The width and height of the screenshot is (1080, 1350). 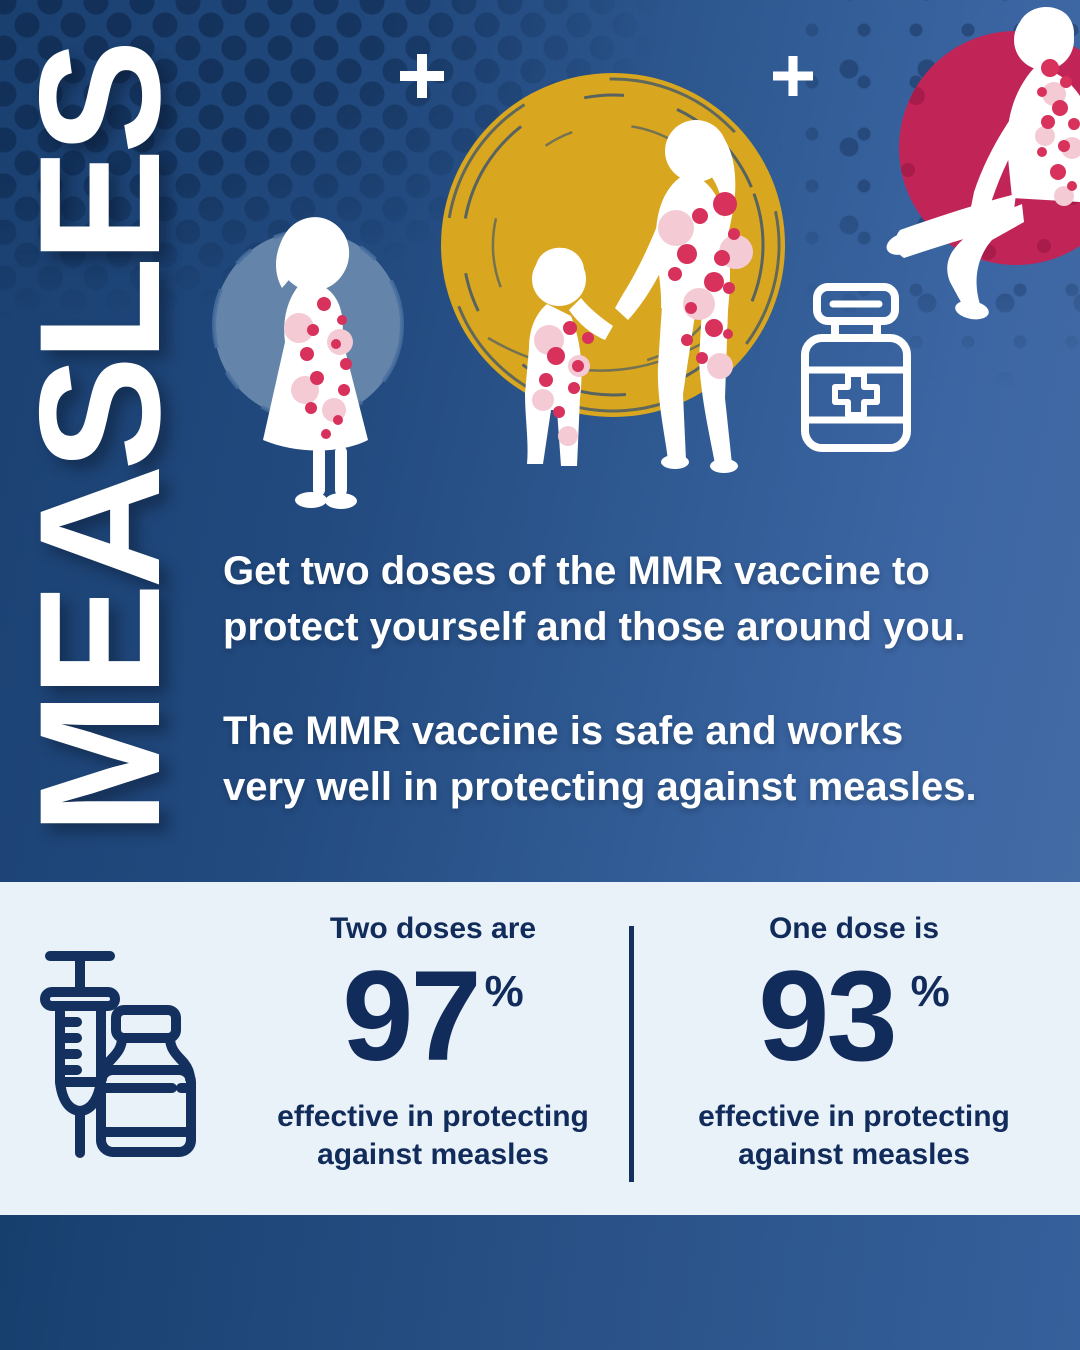 What do you see at coordinates (600, 787) in the screenshot?
I see `intro-paragraph-2-line2: very well in protecting against measles.` at bounding box center [600, 787].